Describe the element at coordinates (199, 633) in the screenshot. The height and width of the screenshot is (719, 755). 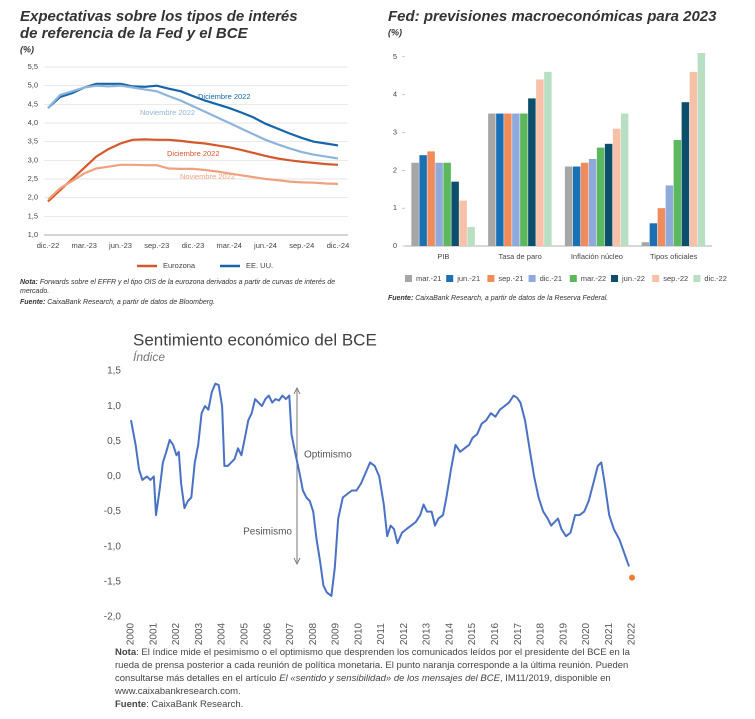
I see `x-tick-label: 2003` at that location.